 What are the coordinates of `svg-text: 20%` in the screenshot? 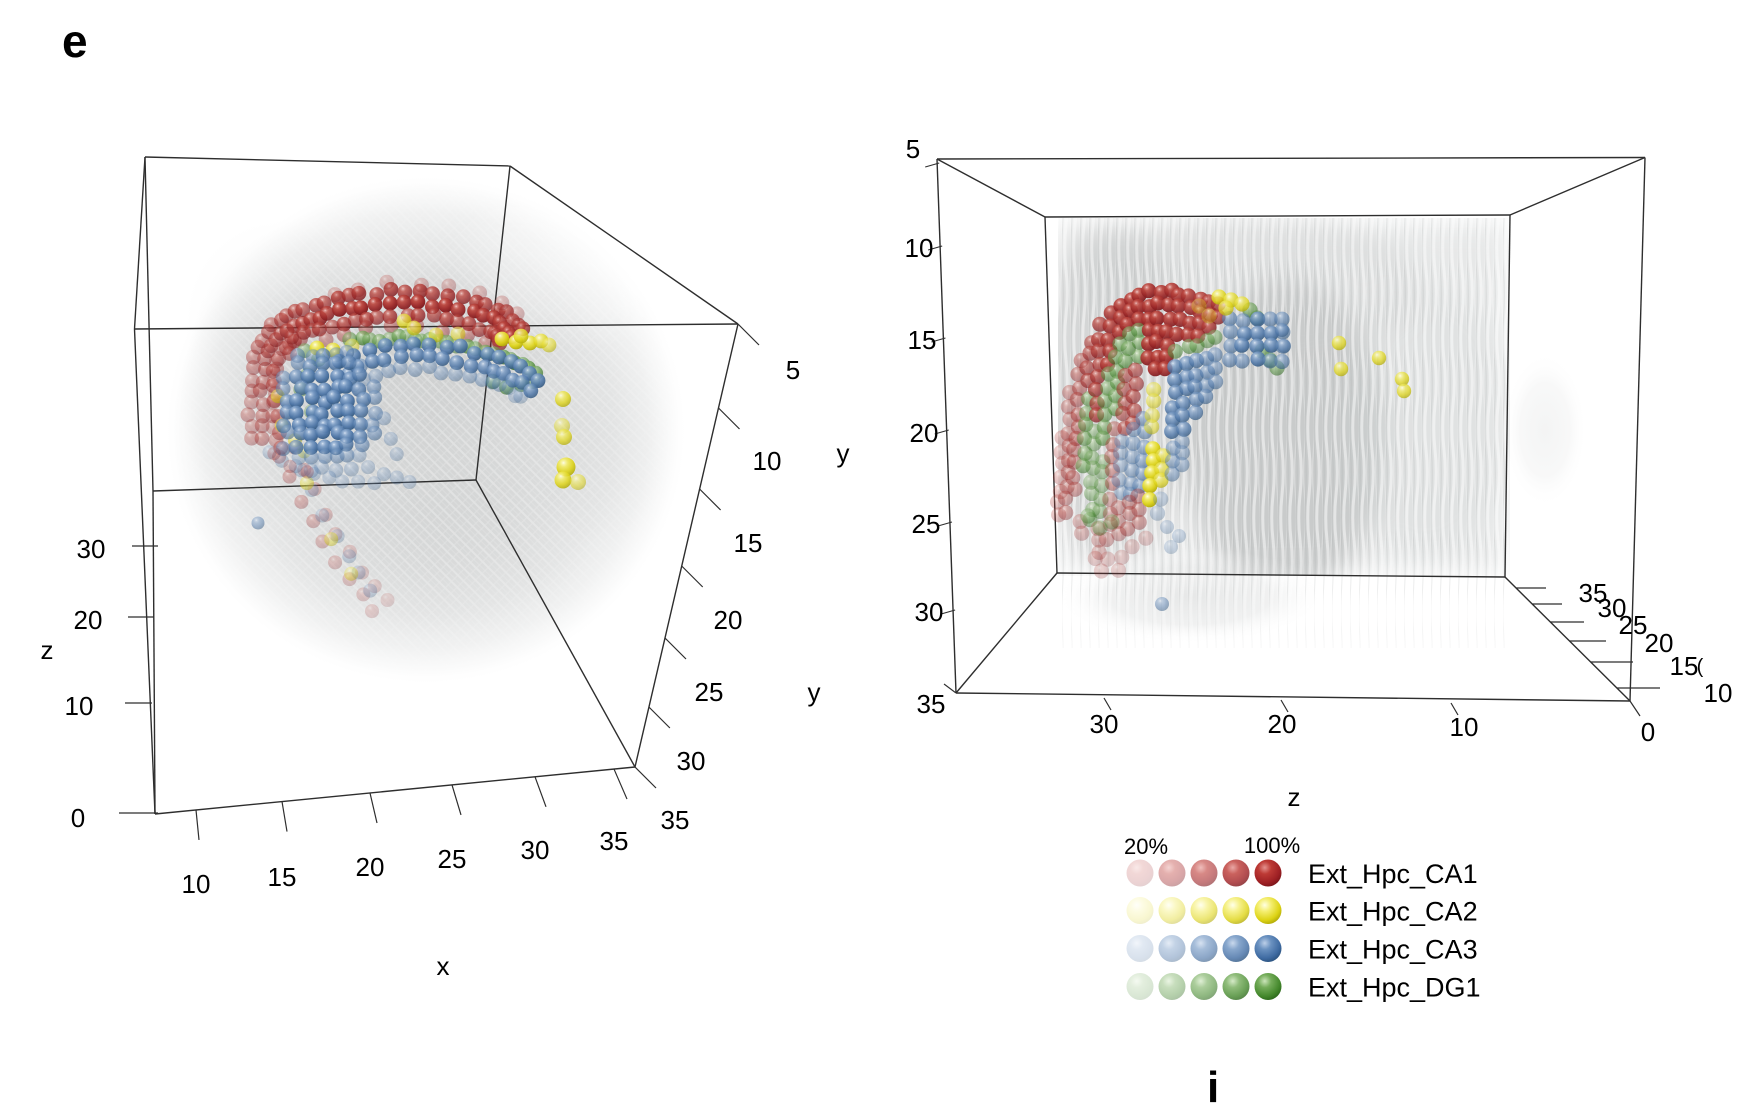 It's located at (1146, 846).